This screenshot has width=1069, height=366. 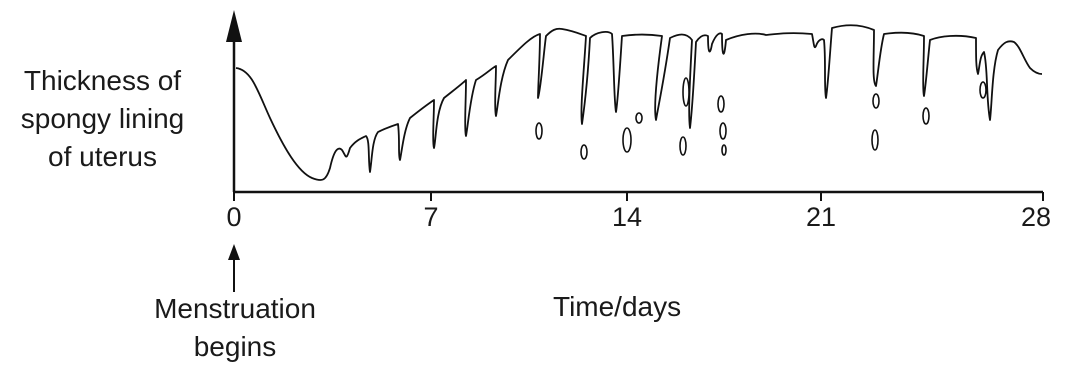 I want to click on x-tick-label-7: 7, so click(x=431, y=217).